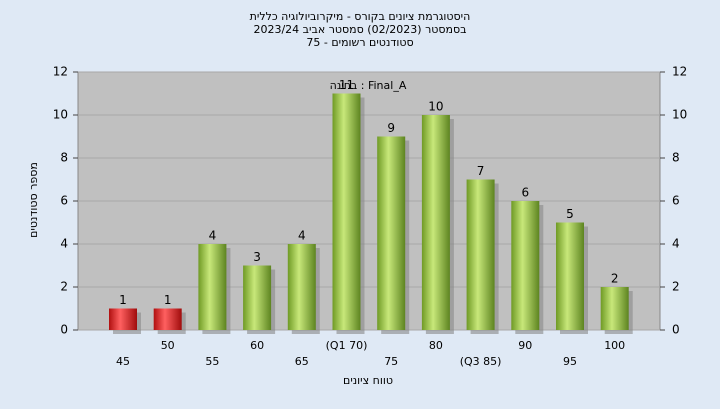 The height and width of the screenshot is (409, 720). I want to click on x-tick-label: 100, so click(614, 345).